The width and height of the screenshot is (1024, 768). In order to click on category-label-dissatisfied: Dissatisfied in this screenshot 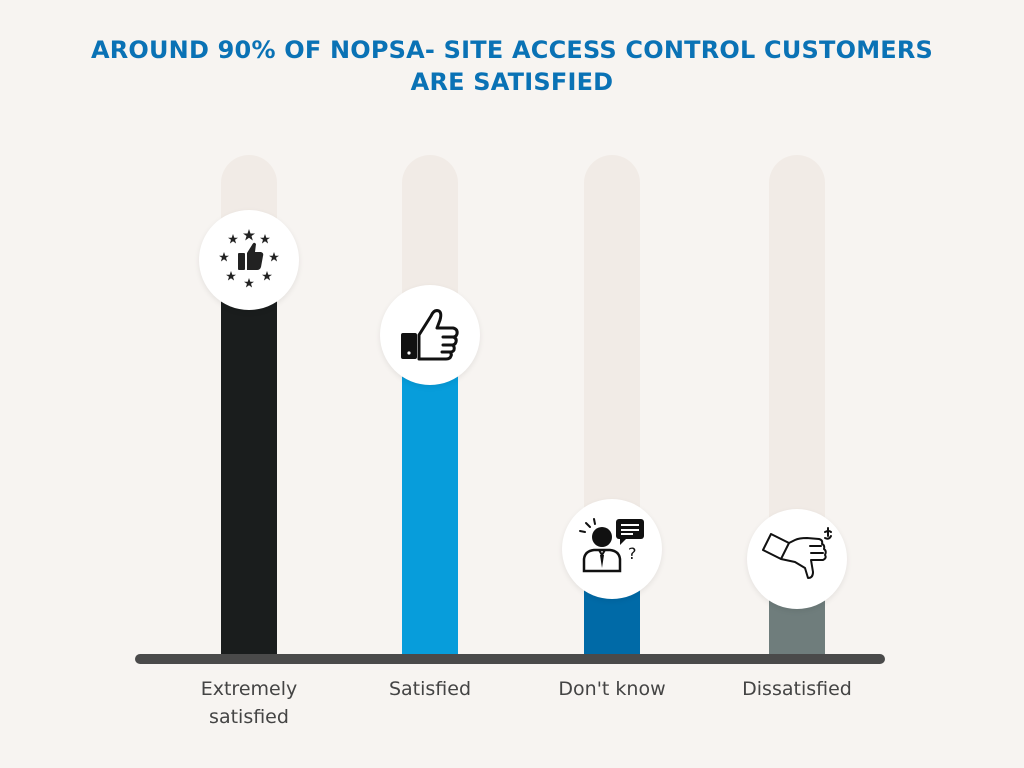, I will do `click(797, 689)`.